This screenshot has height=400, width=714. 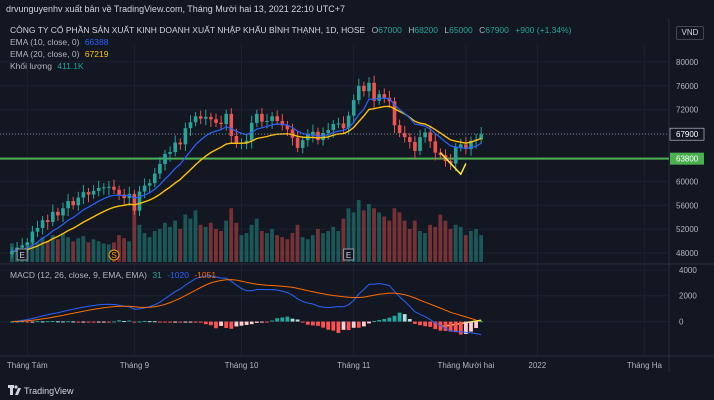 What do you see at coordinates (543, 30) in the screenshot?
I see `change-value: +900 (+1.34%)` at bounding box center [543, 30].